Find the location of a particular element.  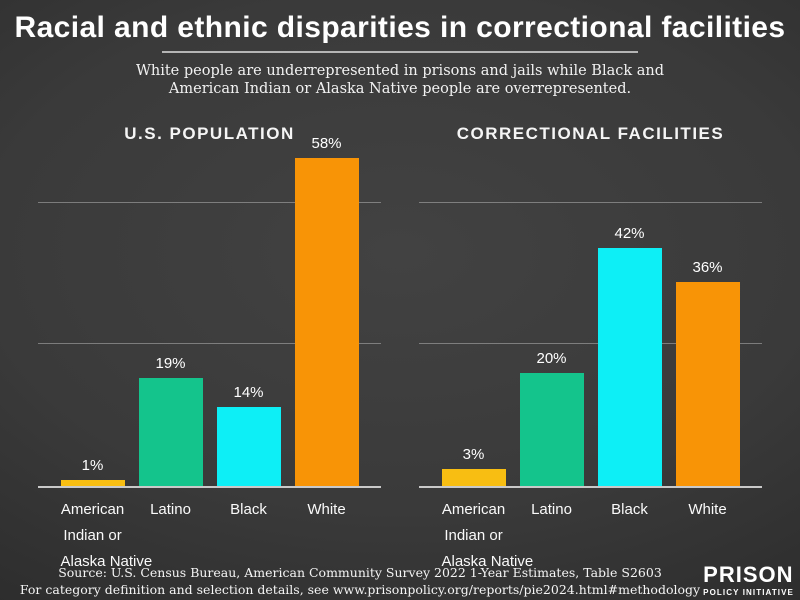

bar-column-white: 58% is located at coordinates (326, 310).